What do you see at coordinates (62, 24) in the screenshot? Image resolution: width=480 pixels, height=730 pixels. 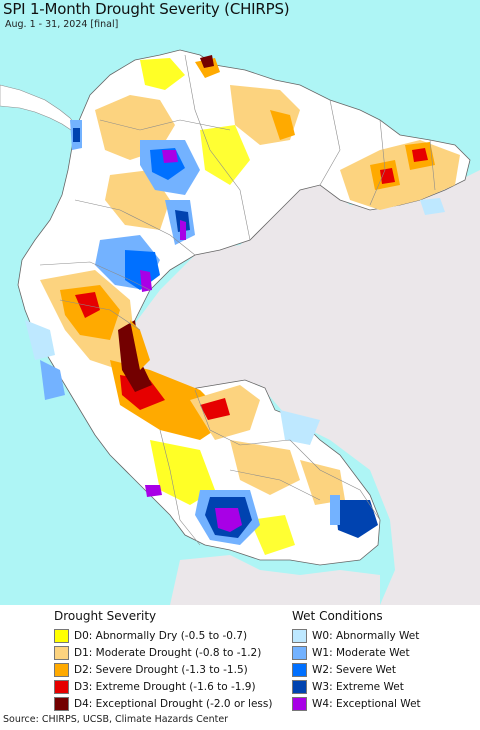 I see `map-subtitle: Aug. 1 - 31, 2024 [final]` at bounding box center [62, 24].